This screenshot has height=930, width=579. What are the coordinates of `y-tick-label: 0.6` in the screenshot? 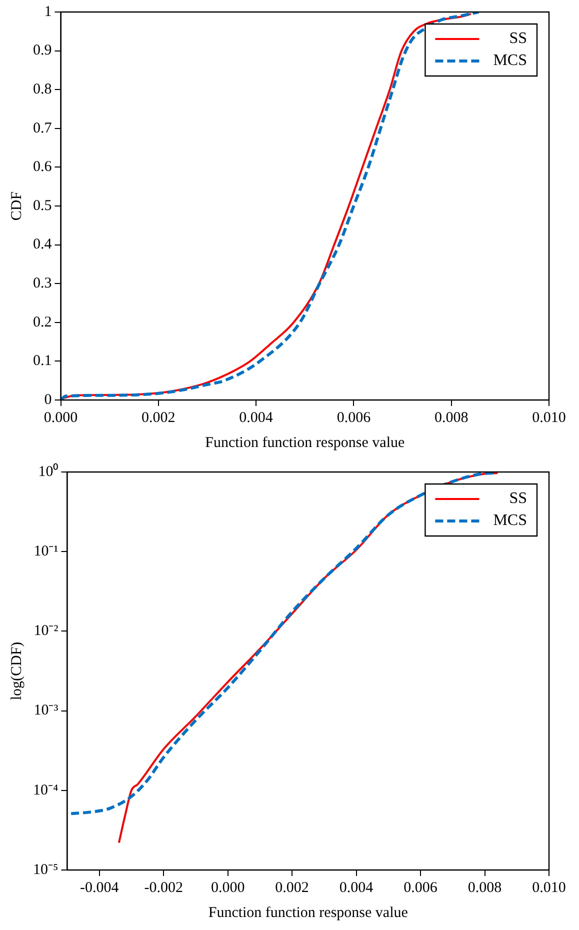 It's located at (42, 167).